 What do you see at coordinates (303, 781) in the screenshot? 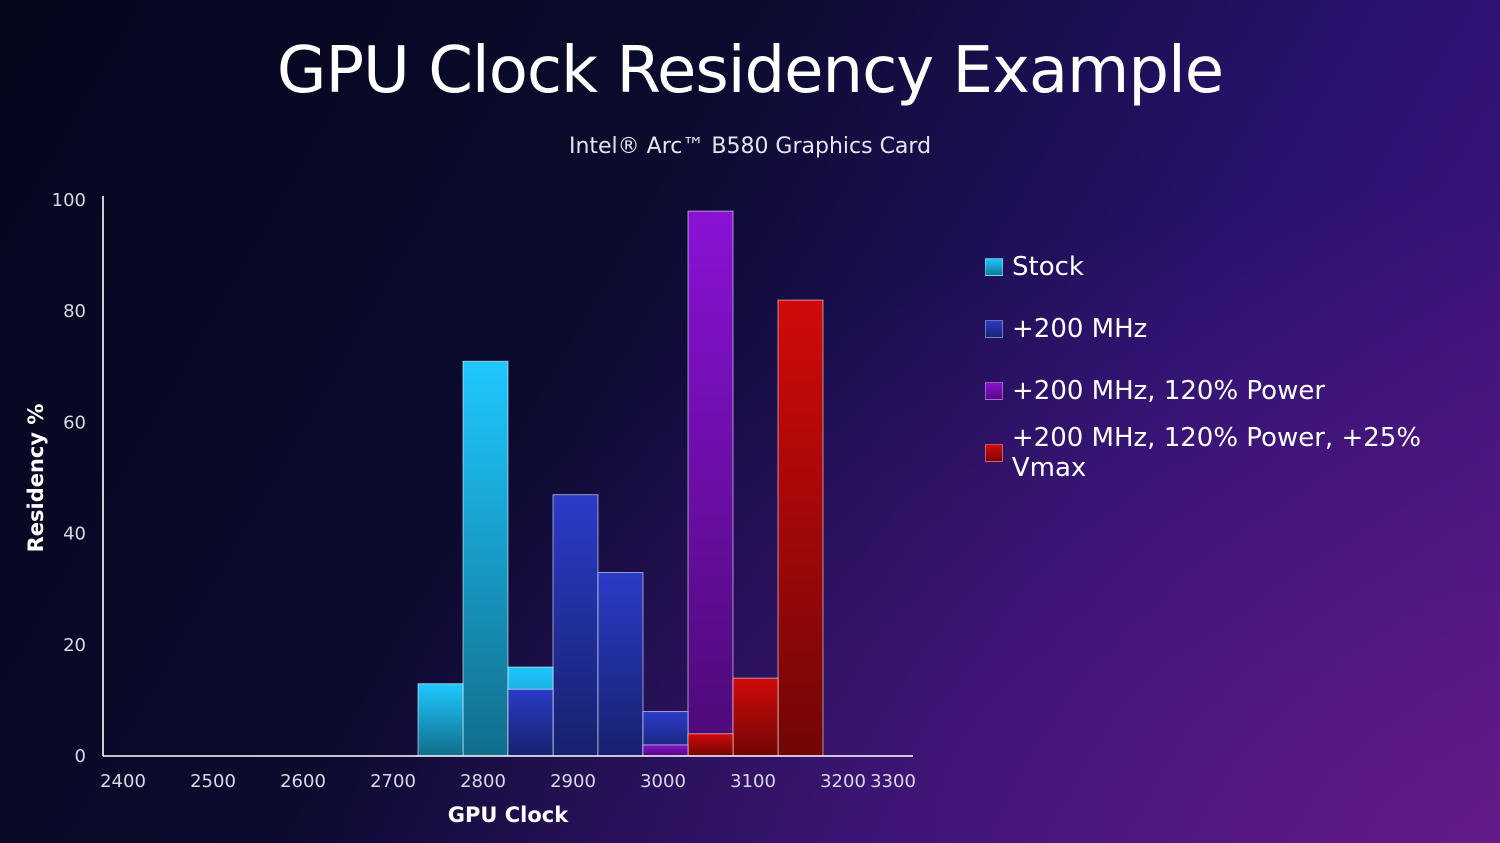
I see `x-tick-label: 2600` at bounding box center [303, 781].